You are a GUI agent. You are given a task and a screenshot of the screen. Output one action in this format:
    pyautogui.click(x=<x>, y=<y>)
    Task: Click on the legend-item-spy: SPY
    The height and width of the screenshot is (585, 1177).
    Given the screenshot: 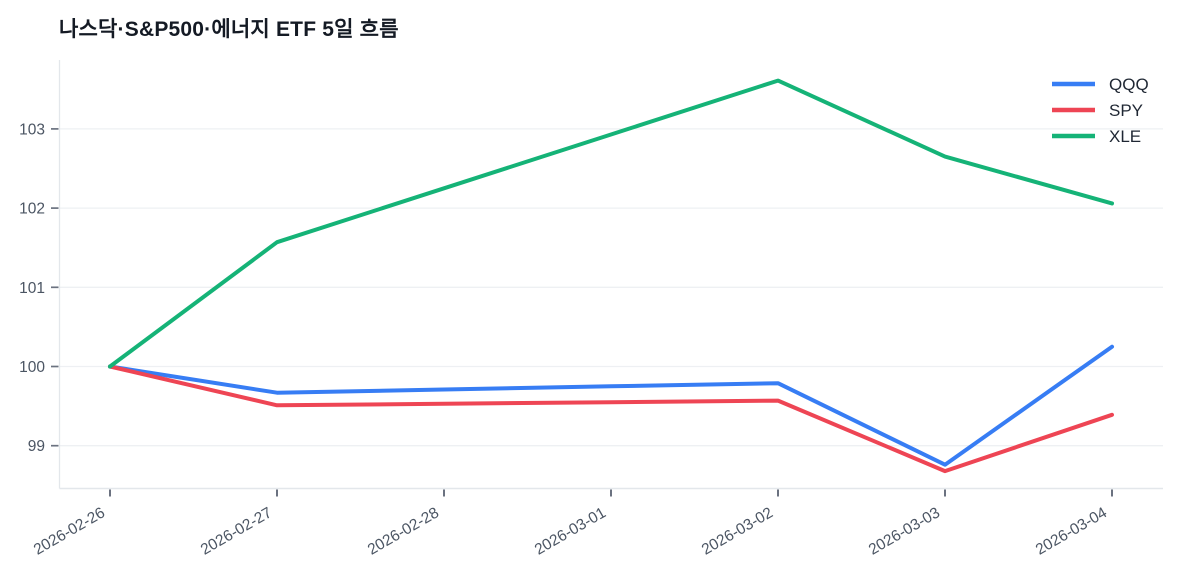 What is the action you would take?
    pyautogui.click(x=1097, y=110)
    